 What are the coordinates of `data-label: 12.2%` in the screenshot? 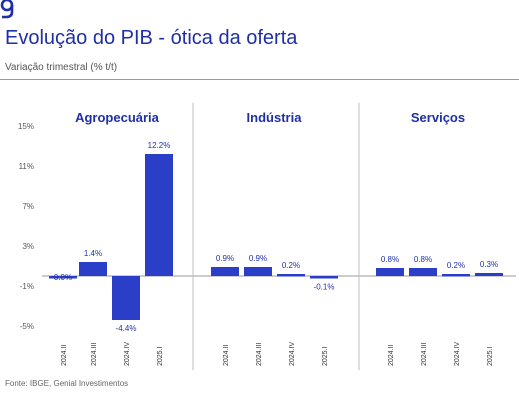 It's located at (159, 145).